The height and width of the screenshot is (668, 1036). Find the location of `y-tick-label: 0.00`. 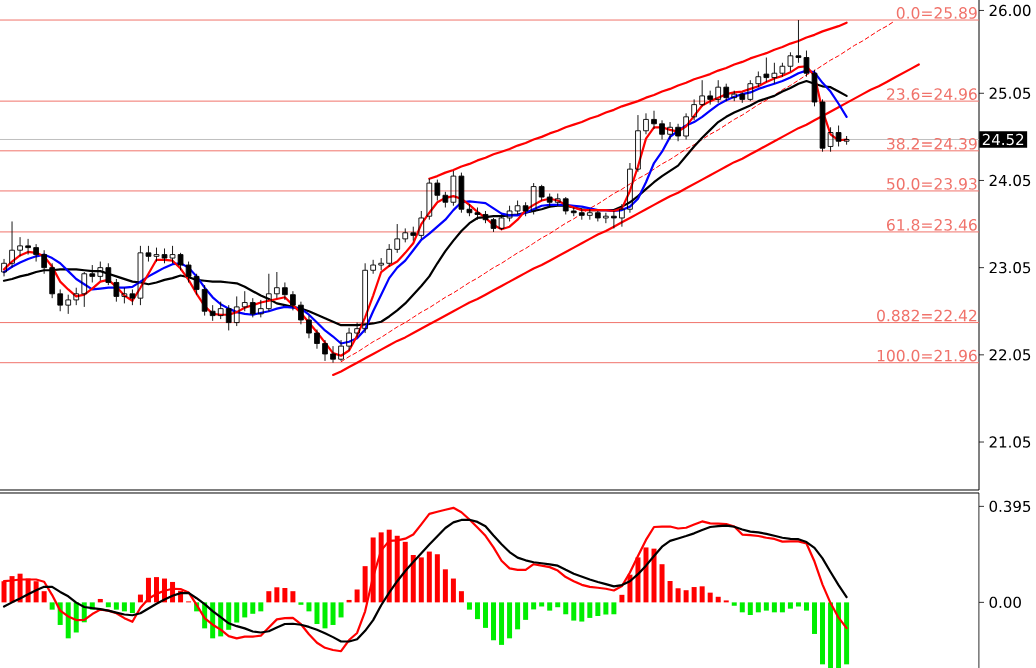

y-tick-label: 0.00 is located at coordinates (1005, 602).